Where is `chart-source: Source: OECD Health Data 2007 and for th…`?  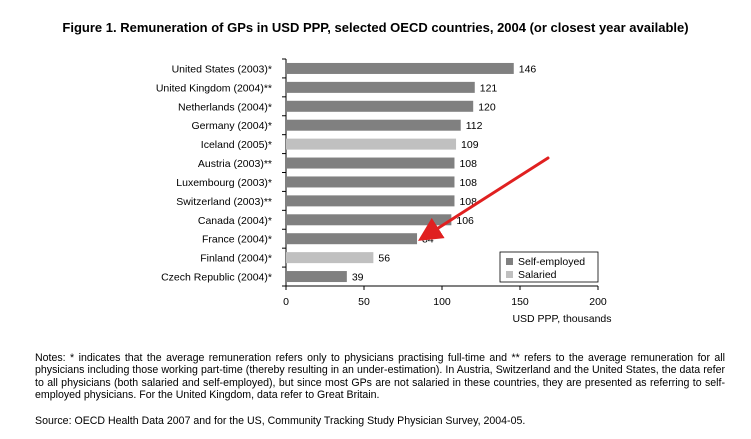
chart-source: Source: OECD Health Data 2007 and for th… is located at coordinates (280, 421).